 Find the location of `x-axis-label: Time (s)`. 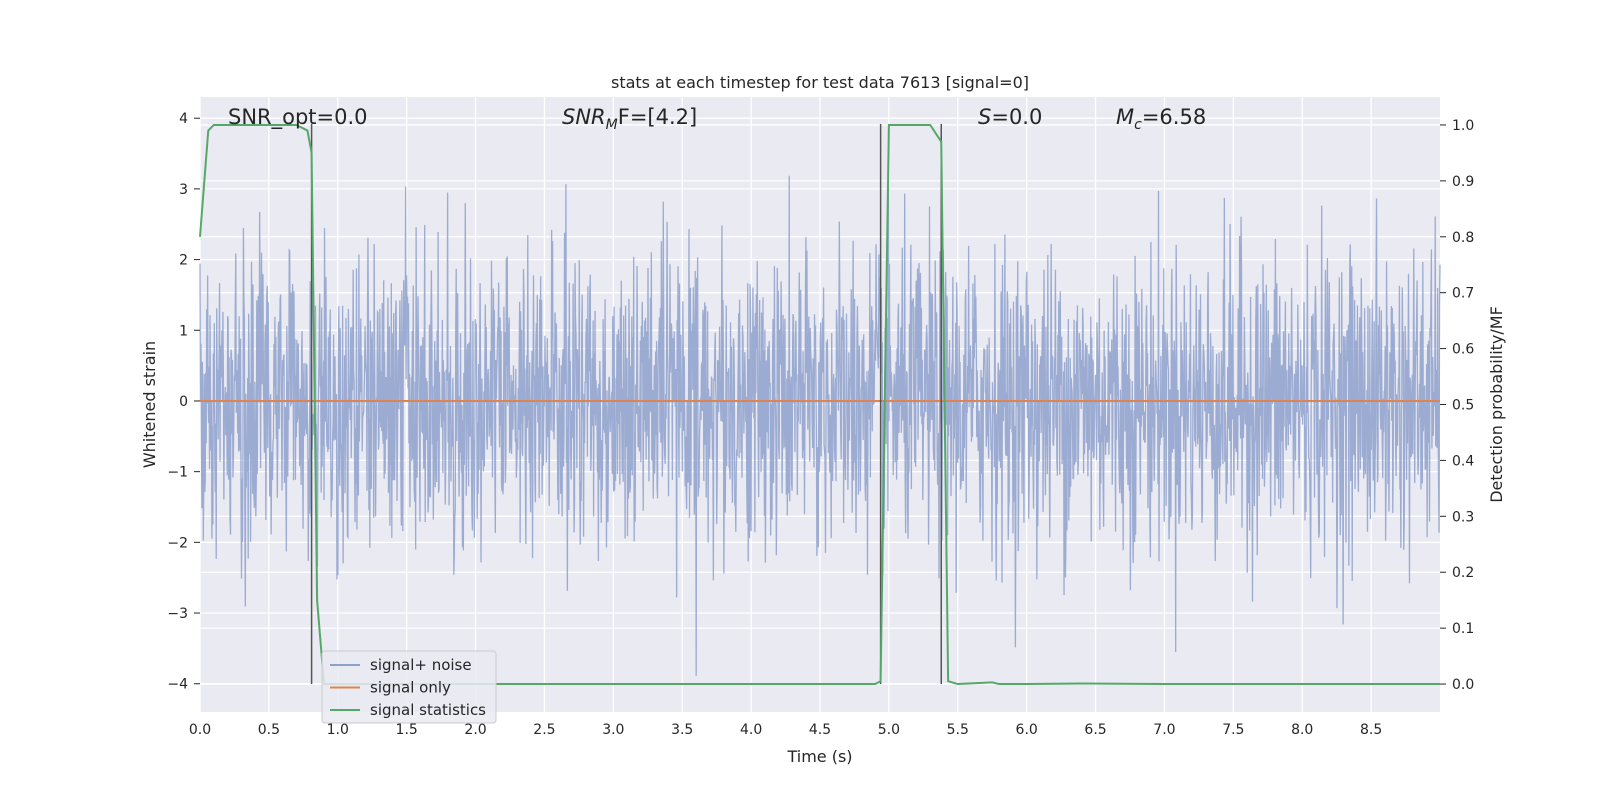

x-axis-label: Time (s) is located at coordinates (819, 756).